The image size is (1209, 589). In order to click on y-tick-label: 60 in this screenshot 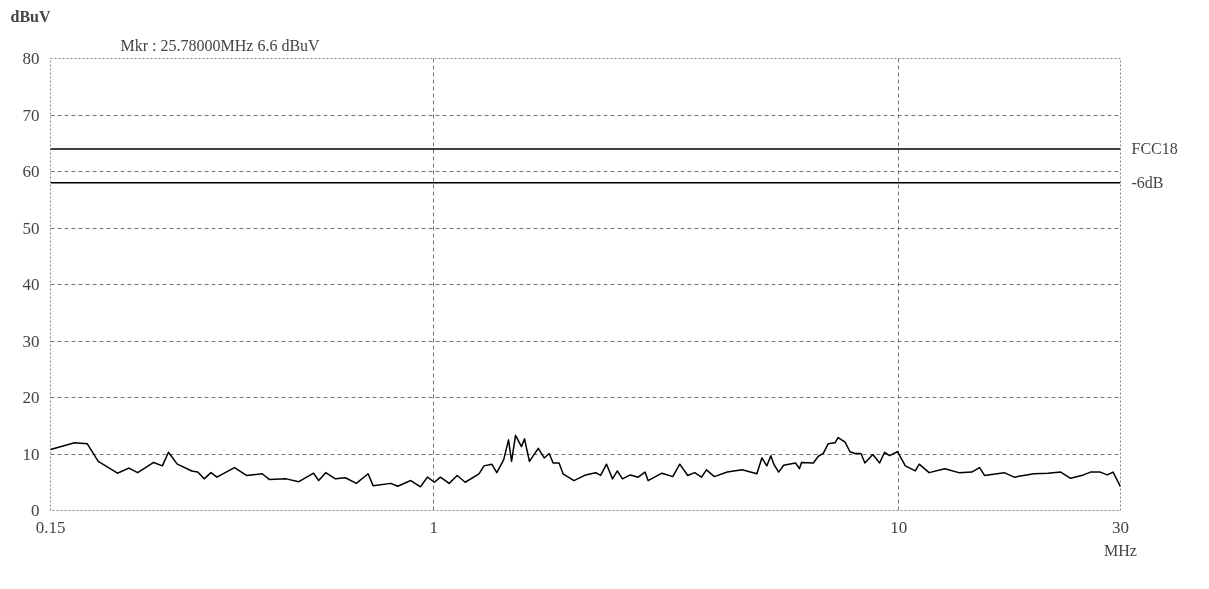, I will do `click(31, 171)`.